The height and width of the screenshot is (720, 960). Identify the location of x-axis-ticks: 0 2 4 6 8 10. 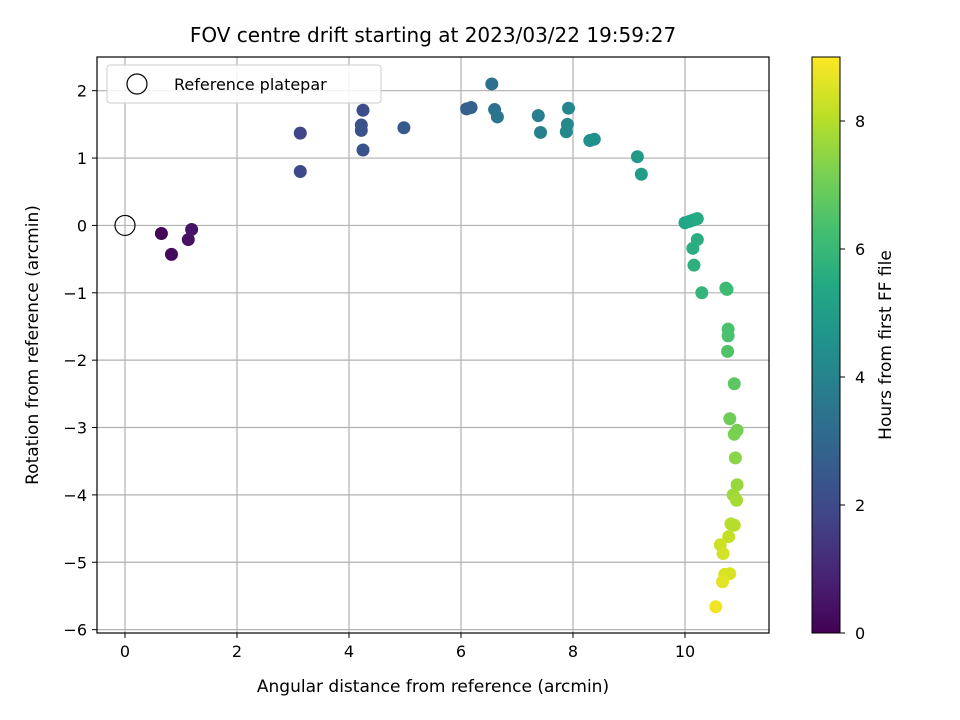
(407, 647).